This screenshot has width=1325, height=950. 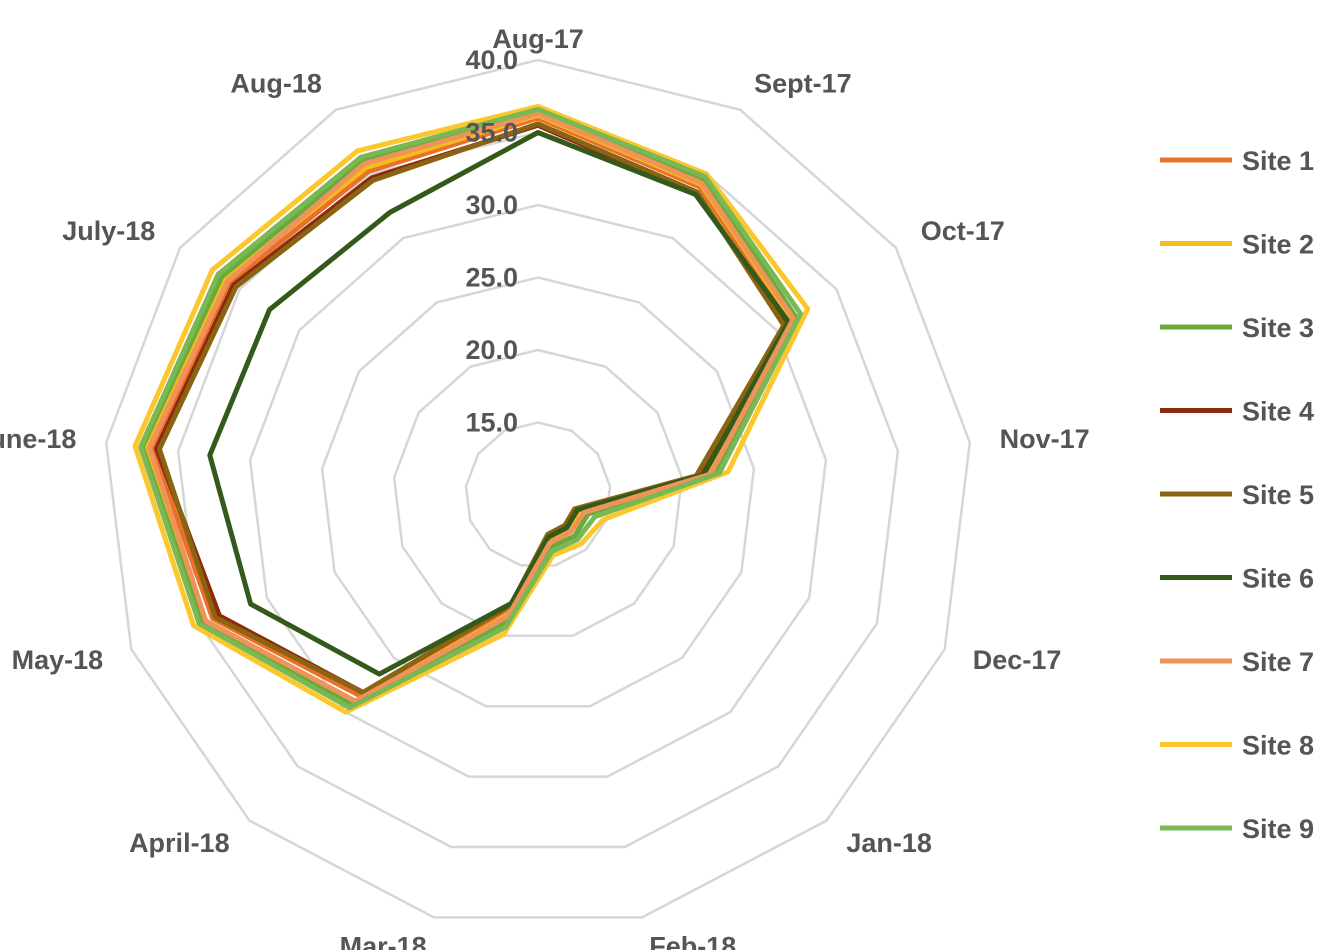 I want to click on legend-label: Site 5, so click(x=1278, y=495).